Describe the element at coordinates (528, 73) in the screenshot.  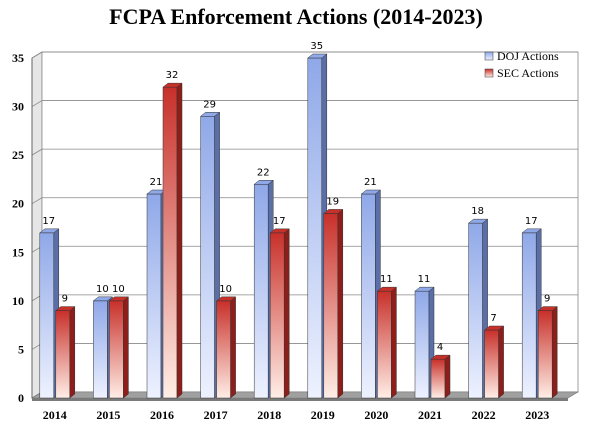
I see `legend-label: SEC Actions` at that location.